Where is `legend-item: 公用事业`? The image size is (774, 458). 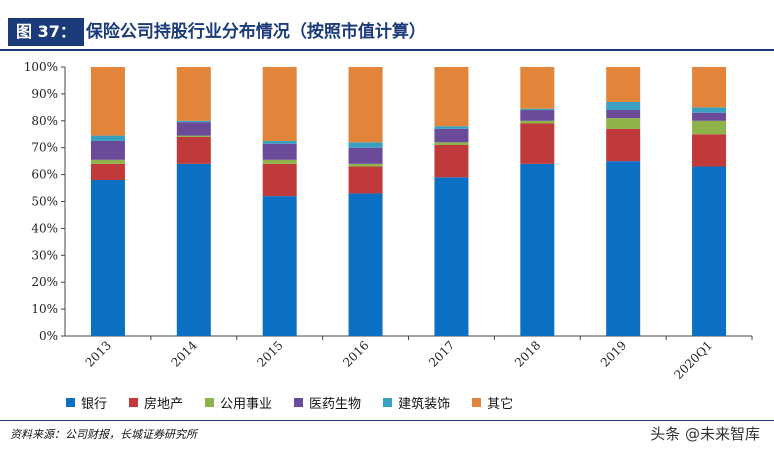 legend-item: 公用事业 is located at coordinates (238, 402).